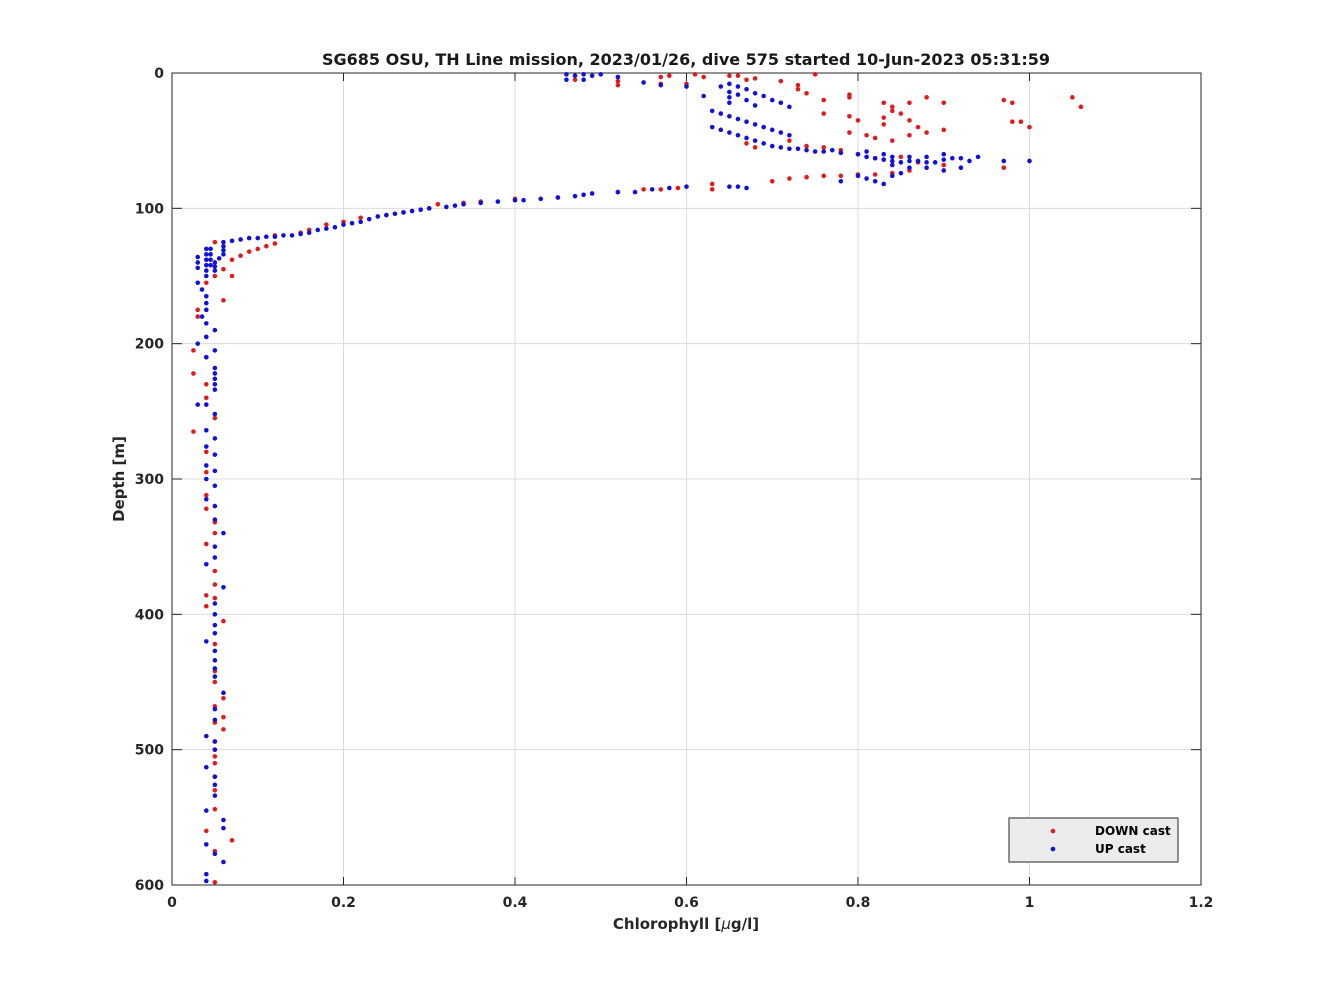 The height and width of the screenshot is (996, 1328). I want to click on y-tick-label: 600, so click(149, 886).